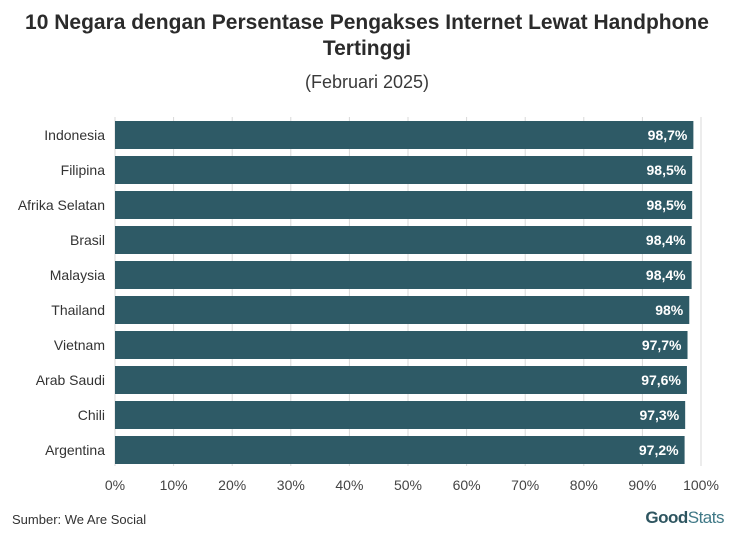 This screenshot has height=542, width=734. What do you see at coordinates (661, 380) in the screenshot?
I see `value-label: 97,6%` at bounding box center [661, 380].